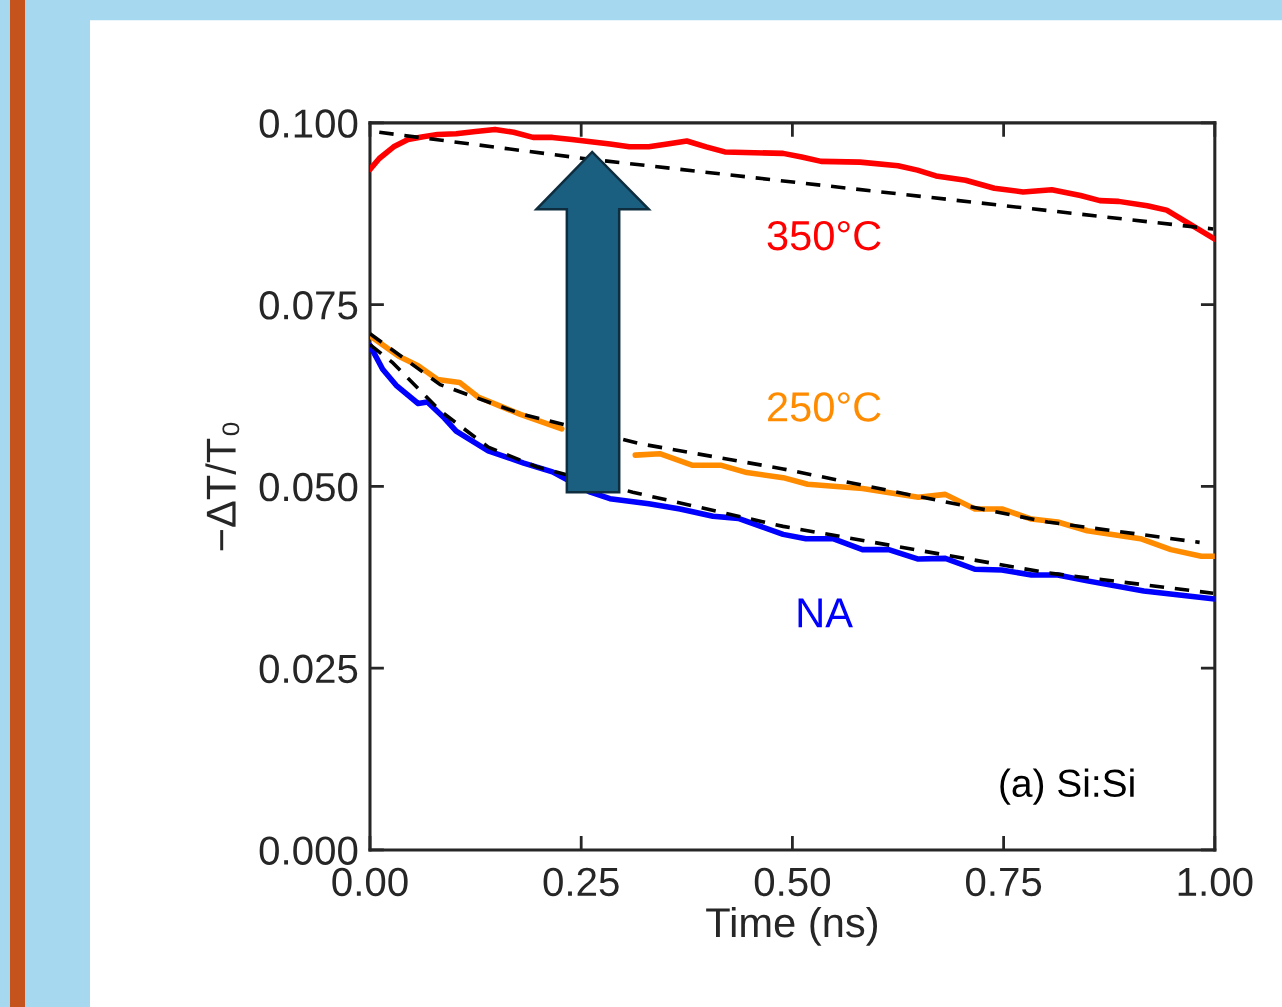 The width and height of the screenshot is (1282, 1007). What do you see at coordinates (791, 926) in the screenshot?
I see `x-axis-title: Time (ns)` at bounding box center [791, 926].